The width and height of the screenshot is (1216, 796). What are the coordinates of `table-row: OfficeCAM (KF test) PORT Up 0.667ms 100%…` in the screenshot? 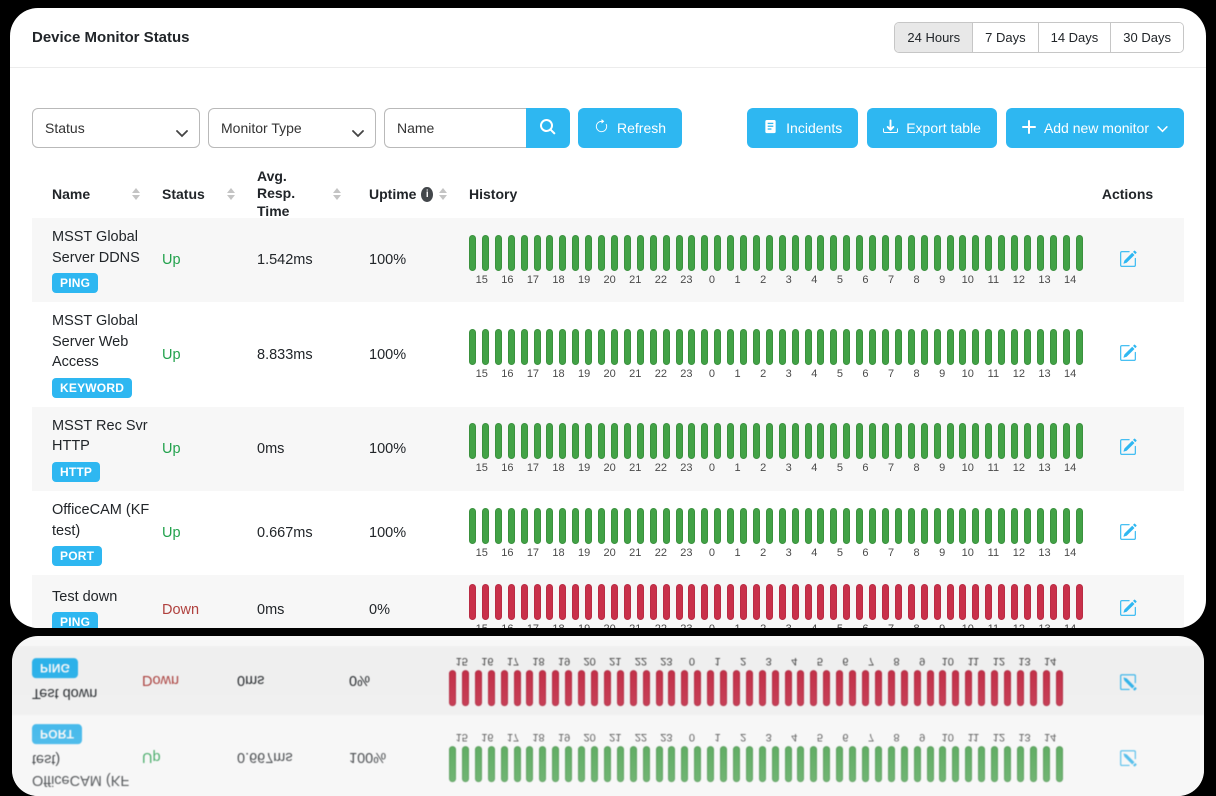 It's located at (608, 533).